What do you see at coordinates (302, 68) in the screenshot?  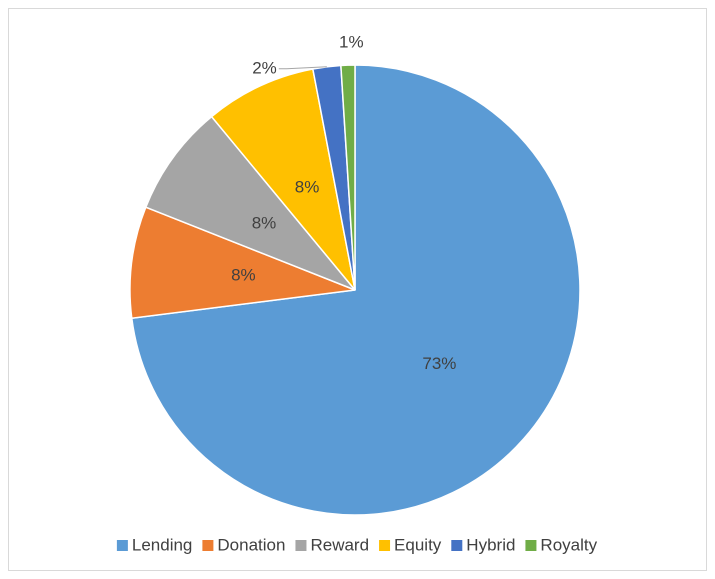 I see `leader-line` at bounding box center [302, 68].